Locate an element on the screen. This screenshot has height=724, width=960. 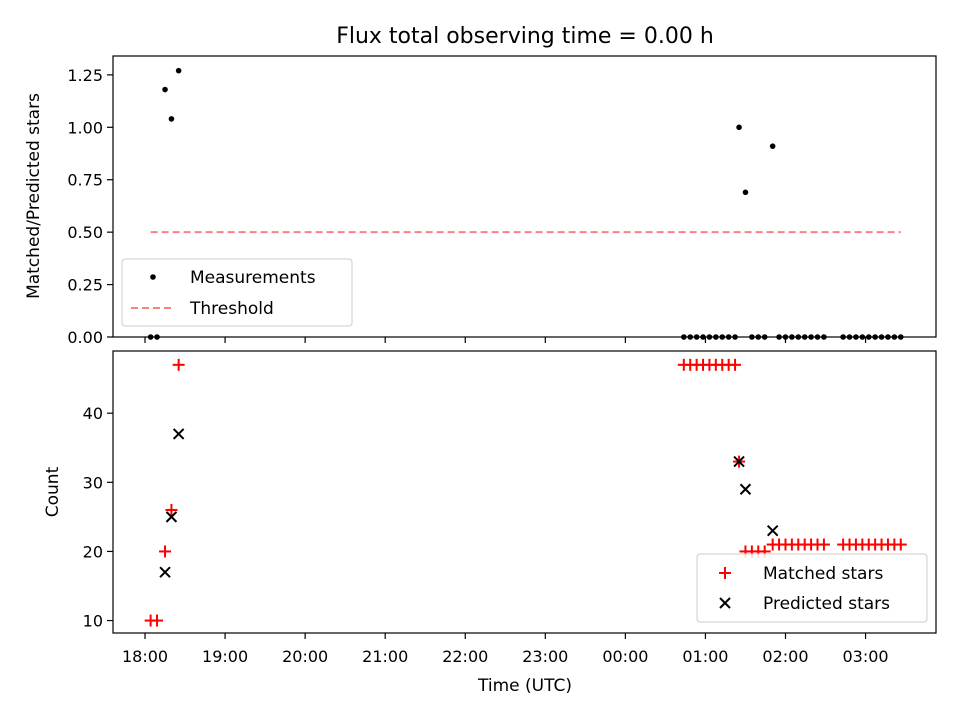
ratio-legend: Measurements Threshold is located at coordinates (237, 292).